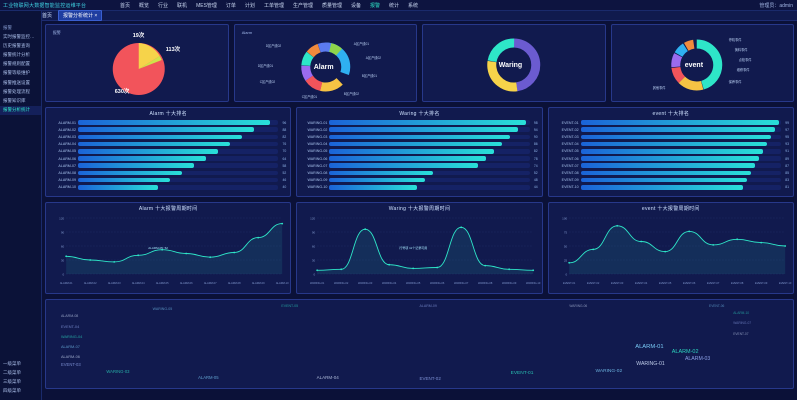  Describe the element at coordinates (741, 312) in the screenshot. I see `wordcloud-word: ALARM-10` at that location.